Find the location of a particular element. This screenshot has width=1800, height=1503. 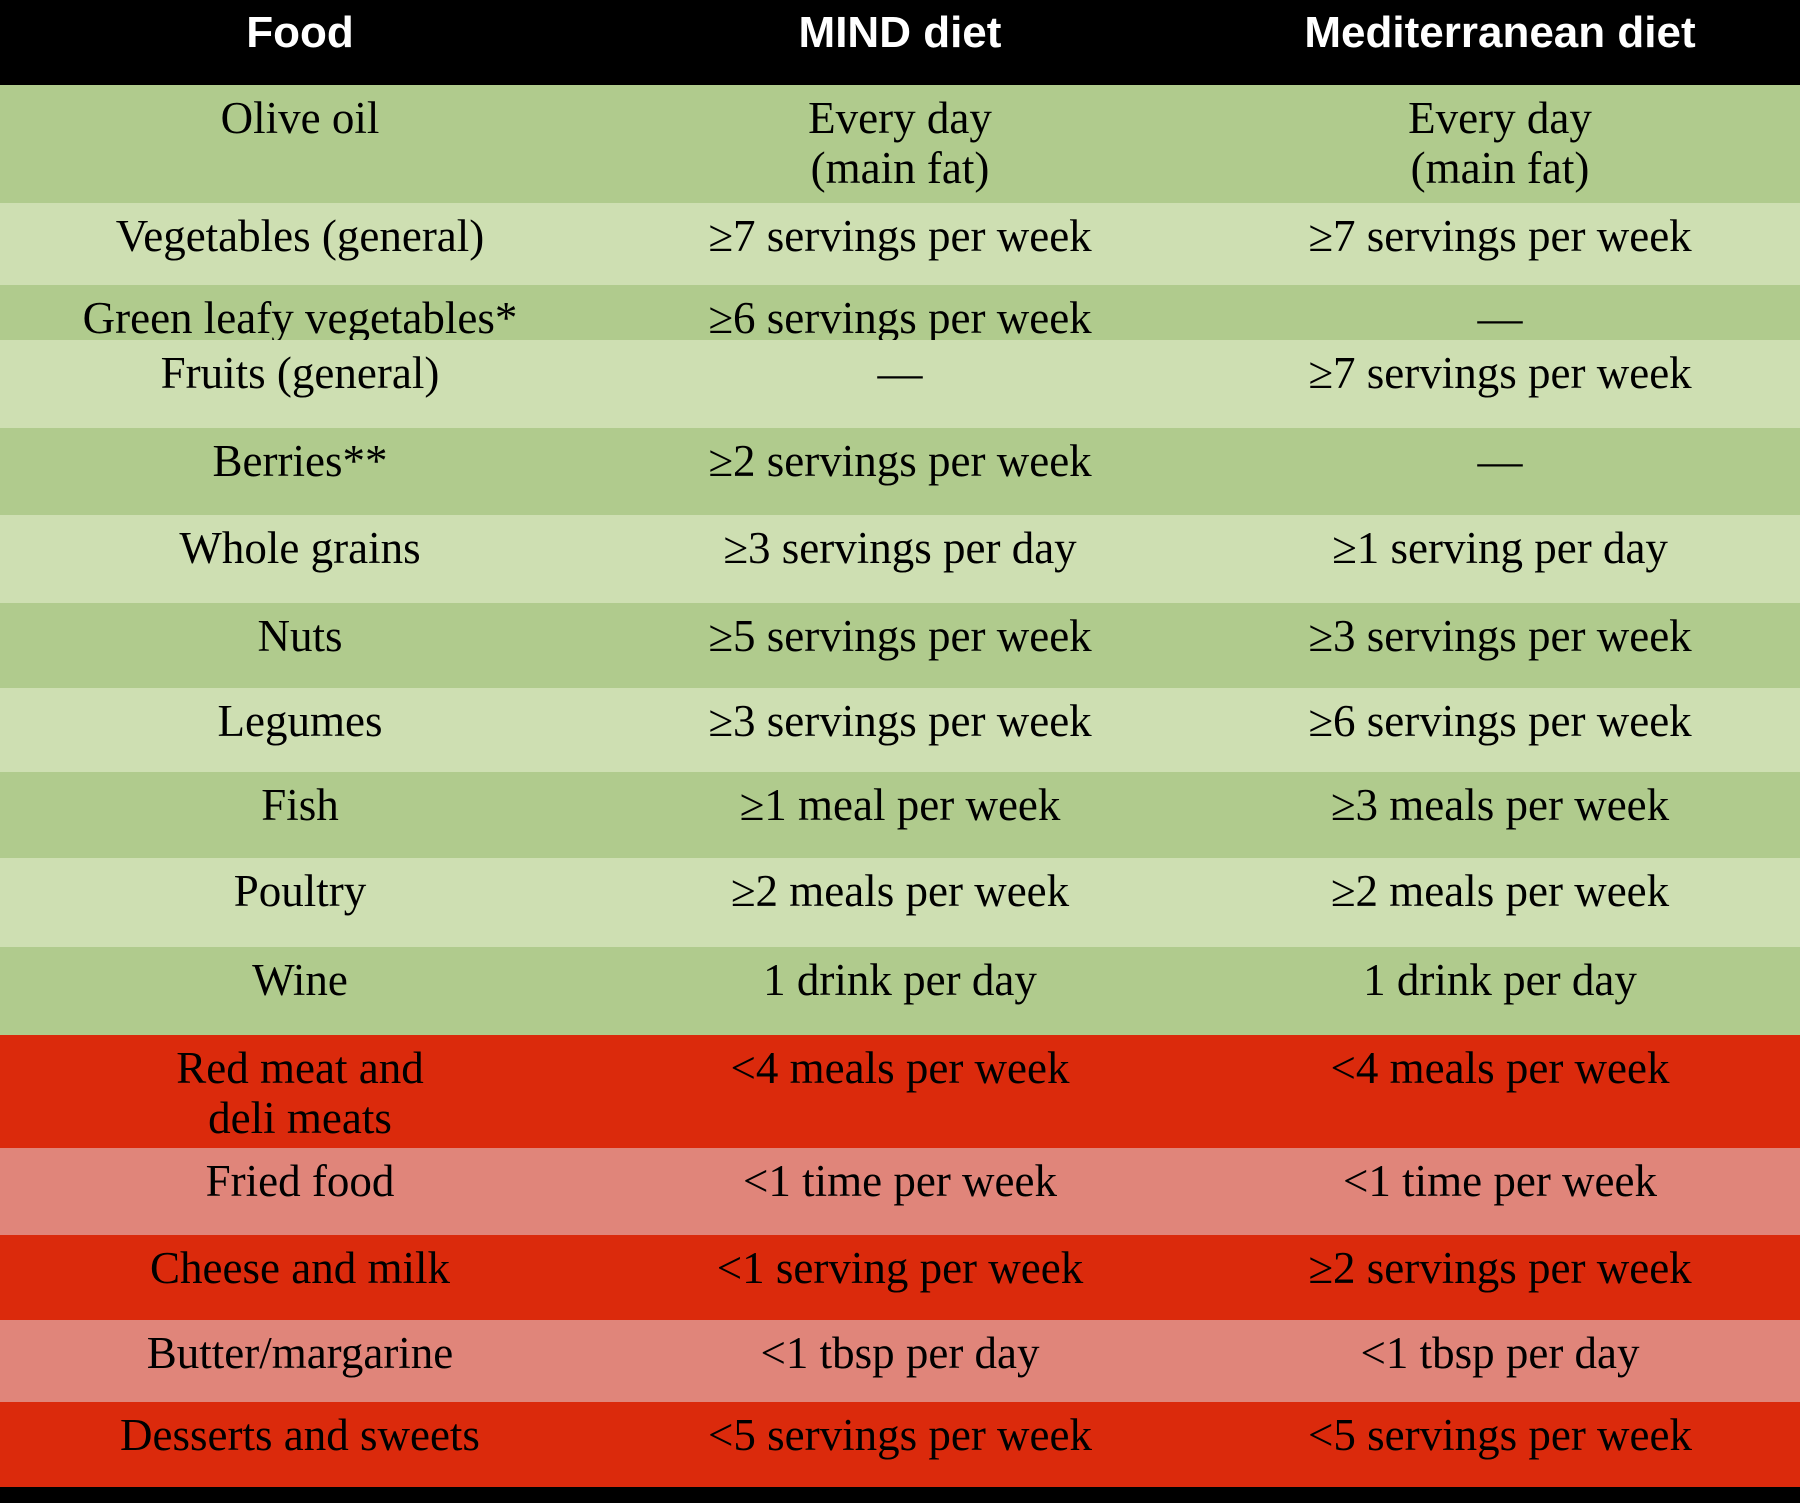

column-header-mind-diet: MIND diet is located at coordinates (900, 32).